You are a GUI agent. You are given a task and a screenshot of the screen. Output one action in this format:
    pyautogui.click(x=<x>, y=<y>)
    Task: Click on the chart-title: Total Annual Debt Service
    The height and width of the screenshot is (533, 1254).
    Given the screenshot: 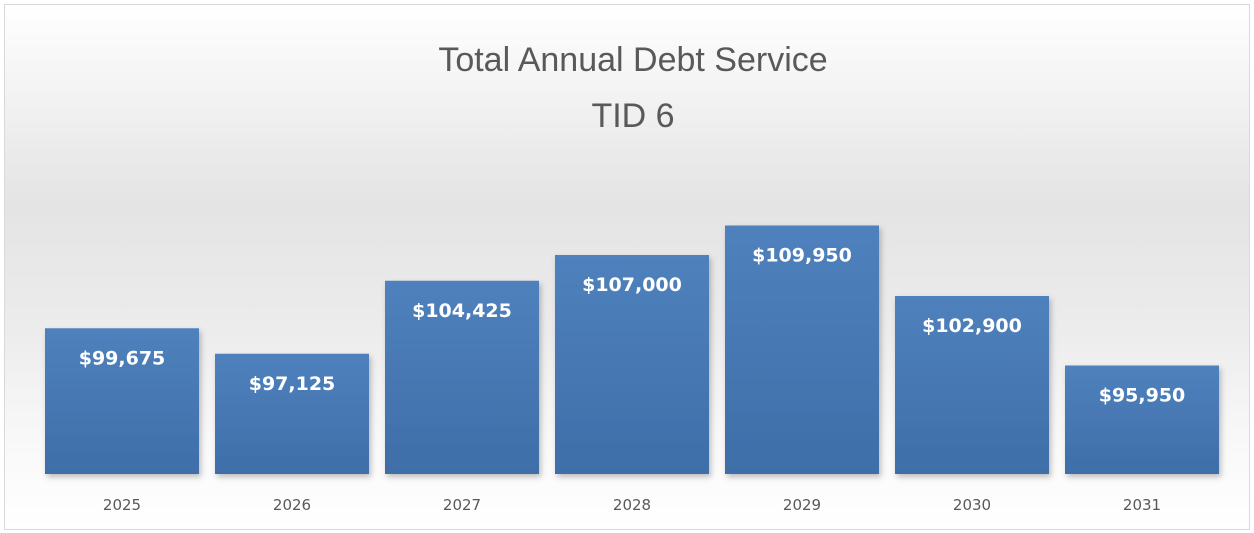 What is the action you would take?
    pyautogui.click(x=632, y=60)
    